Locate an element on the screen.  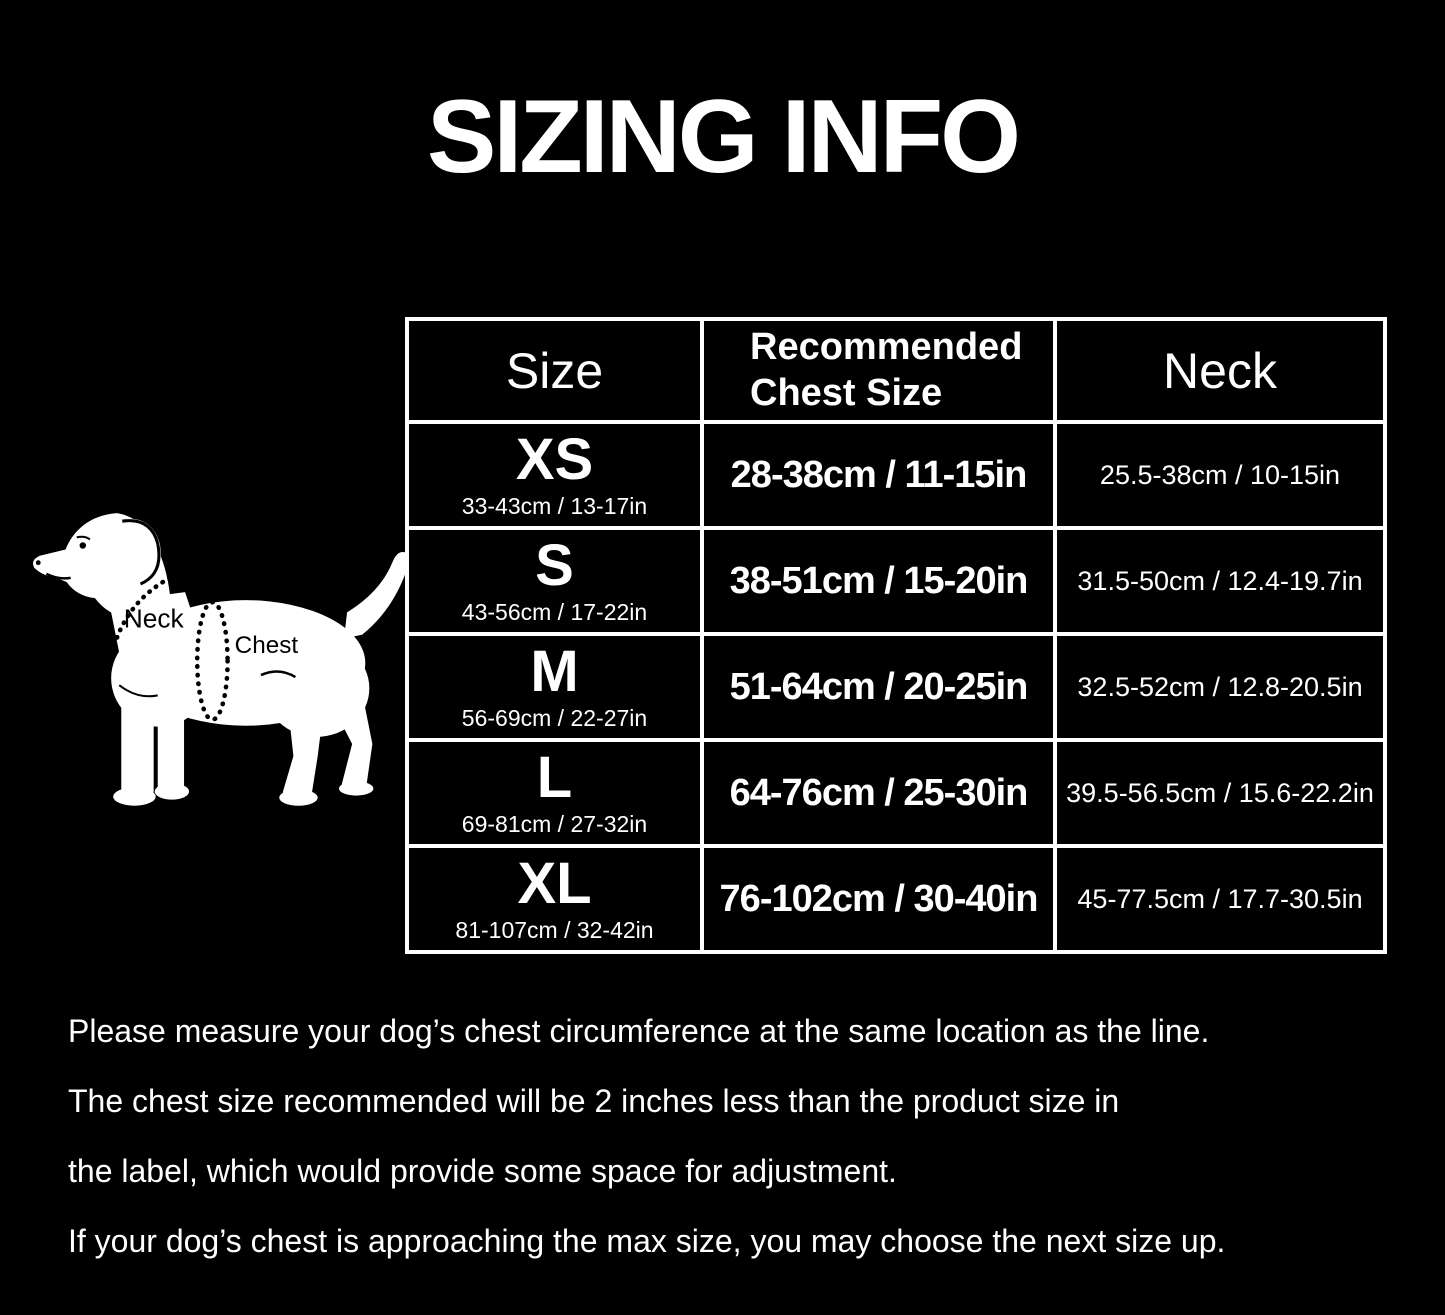
column-header-neck: Neck is located at coordinates (1220, 370).